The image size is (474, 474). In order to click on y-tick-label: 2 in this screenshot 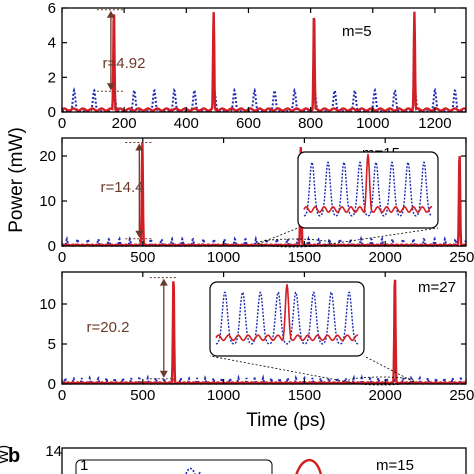, I will do `click(52, 77)`.